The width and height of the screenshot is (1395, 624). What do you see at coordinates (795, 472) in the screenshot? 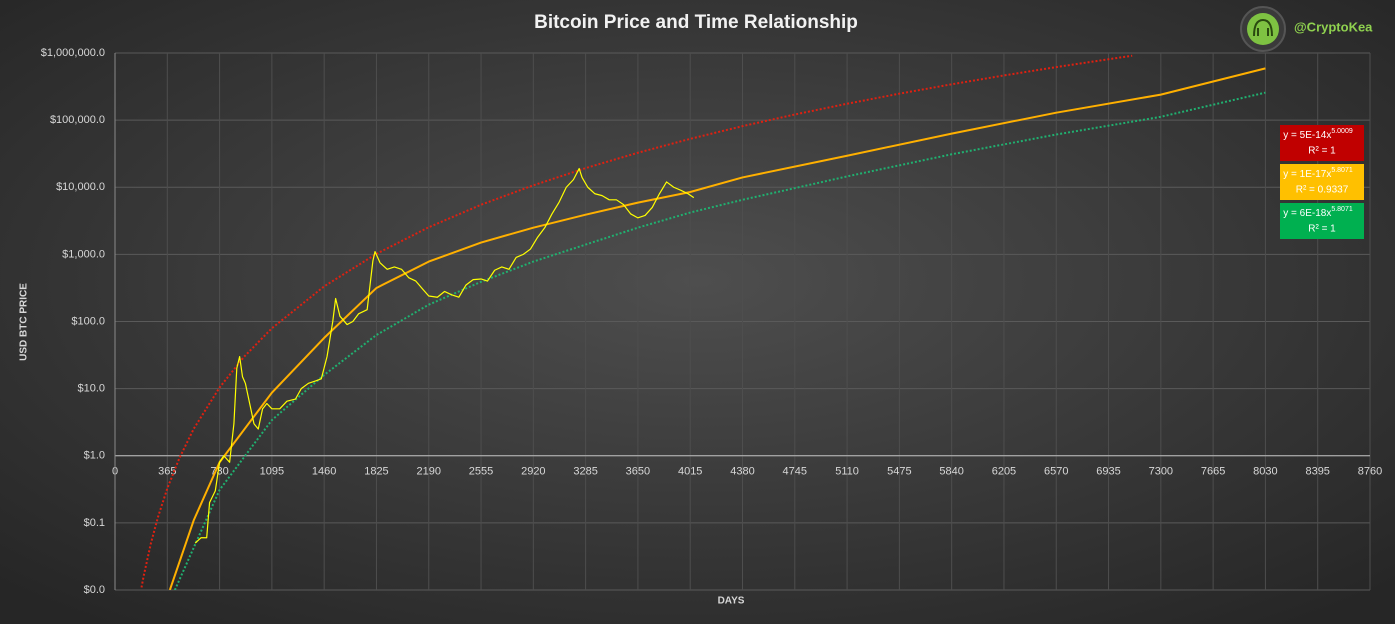
I see `x-tick-label: 4745` at bounding box center [795, 472].